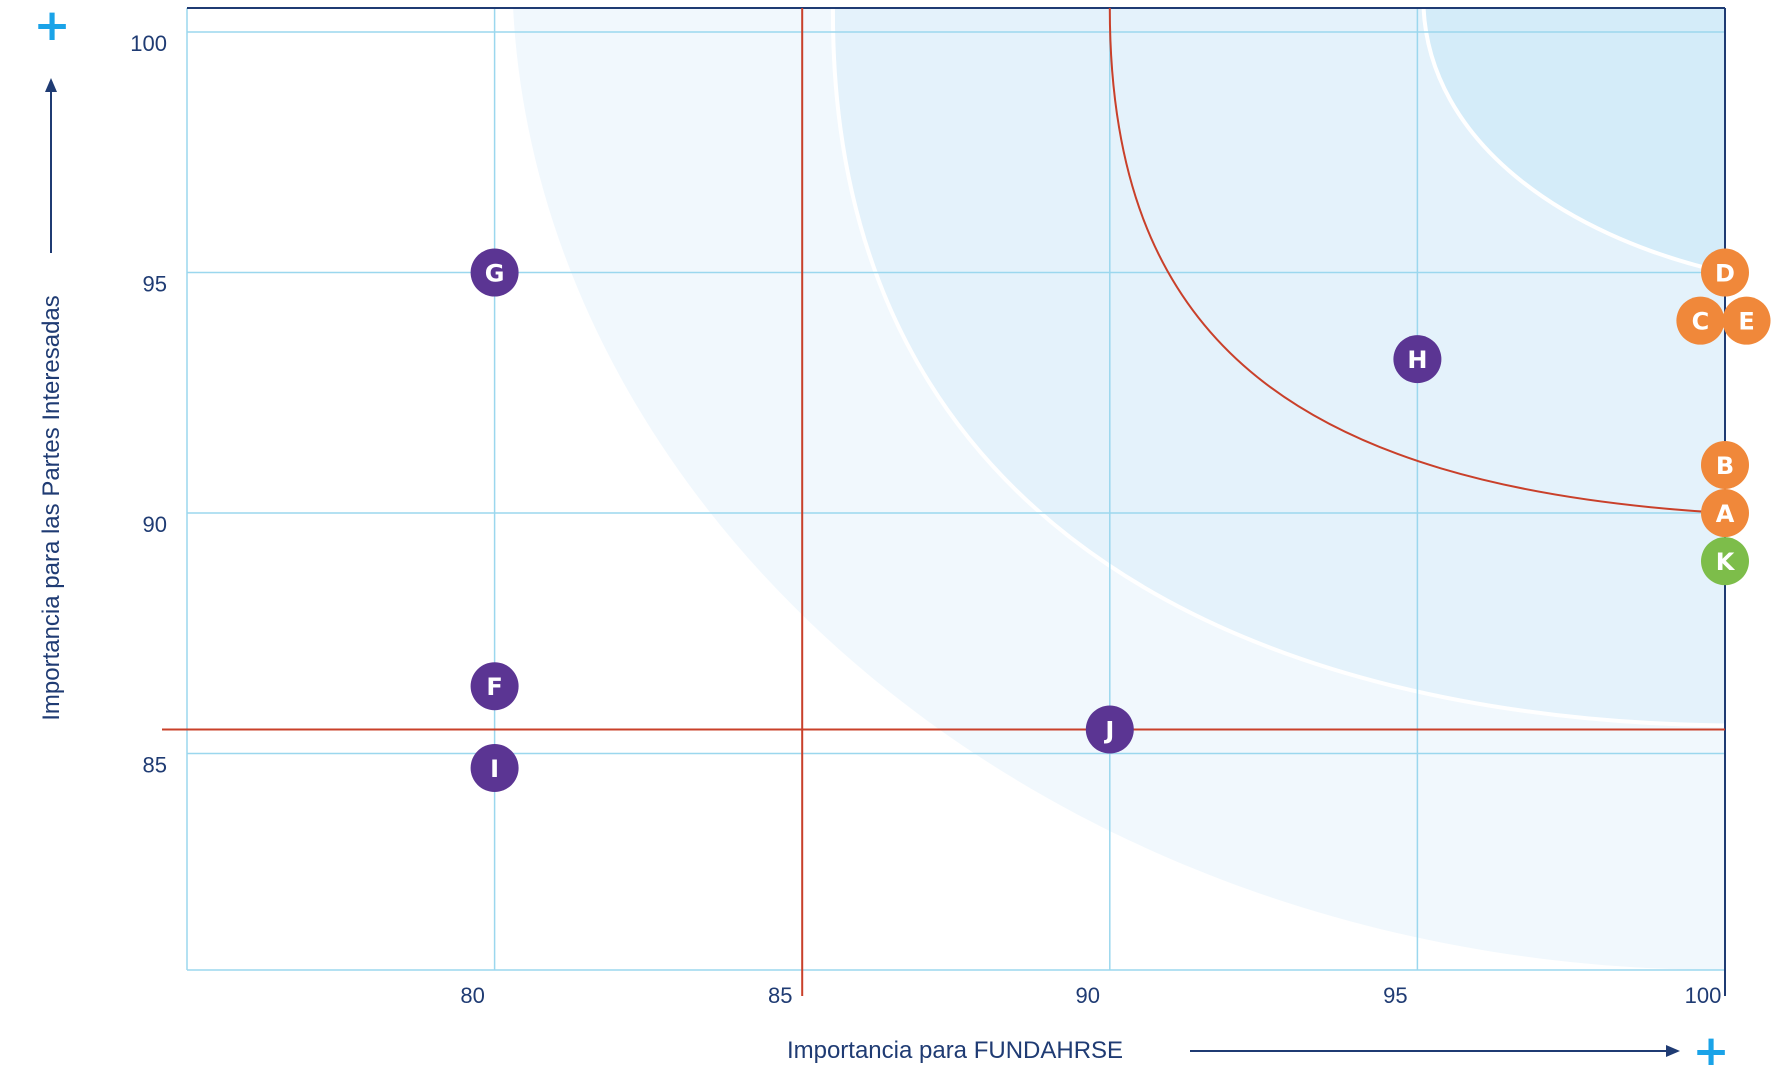  Describe the element at coordinates (51, 165) in the screenshot. I see `y-axis-arrow` at that location.